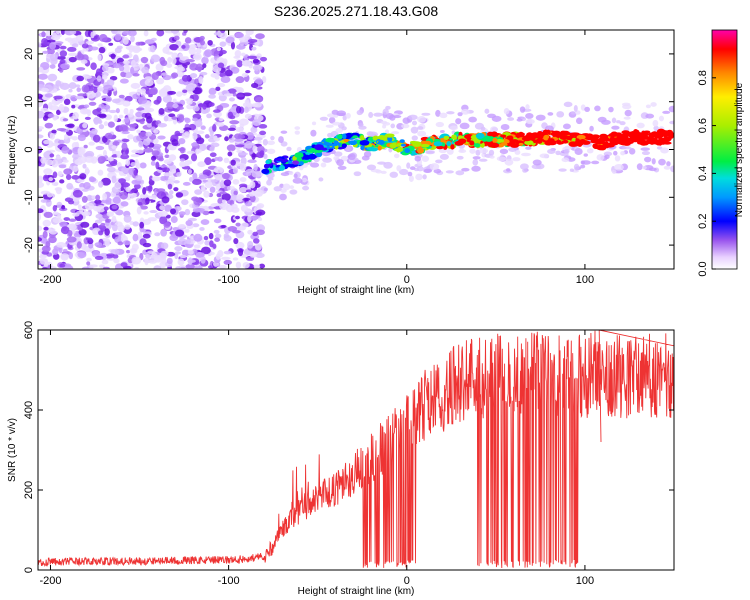  Describe the element at coordinates (703, 173) in the screenshot. I see `colorbar-tick-label: 0.4` at that location.